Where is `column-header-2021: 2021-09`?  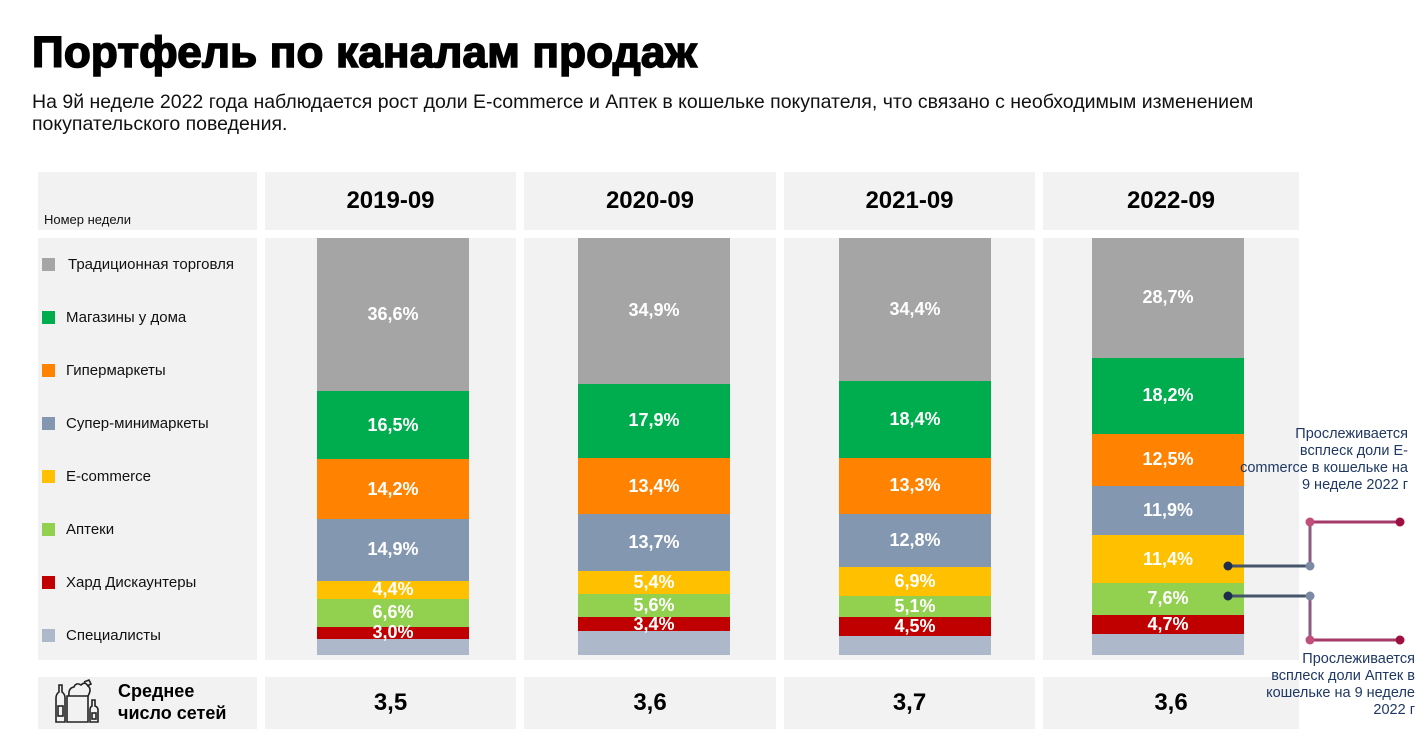 column-header-2021: 2021-09 is located at coordinates (909, 200).